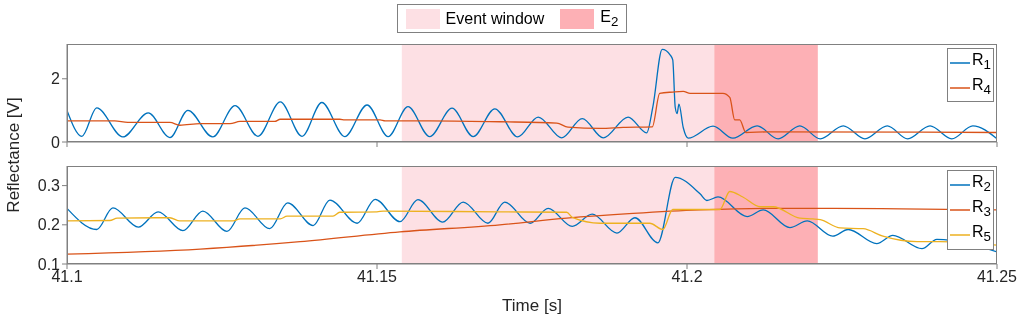  What do you see at coordinates (981, 209) in the screenshot?
I see `legend-label: R$_{3}$` at bounding box center [981, 209].